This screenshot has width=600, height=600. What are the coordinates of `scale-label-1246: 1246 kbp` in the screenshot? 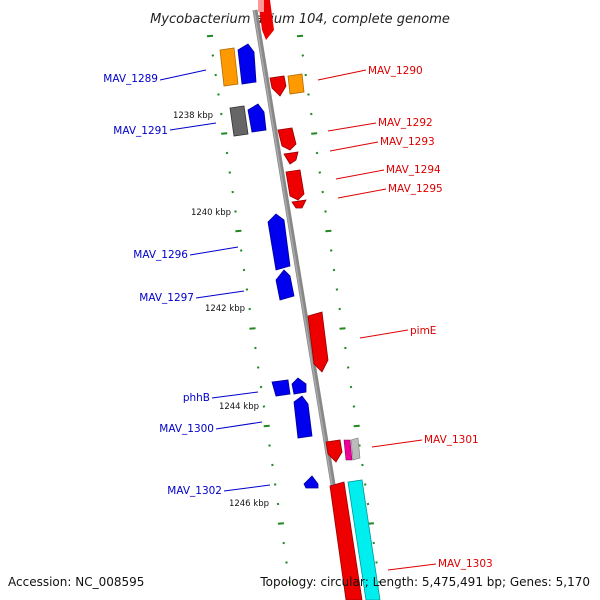 It's located at (249, 504).